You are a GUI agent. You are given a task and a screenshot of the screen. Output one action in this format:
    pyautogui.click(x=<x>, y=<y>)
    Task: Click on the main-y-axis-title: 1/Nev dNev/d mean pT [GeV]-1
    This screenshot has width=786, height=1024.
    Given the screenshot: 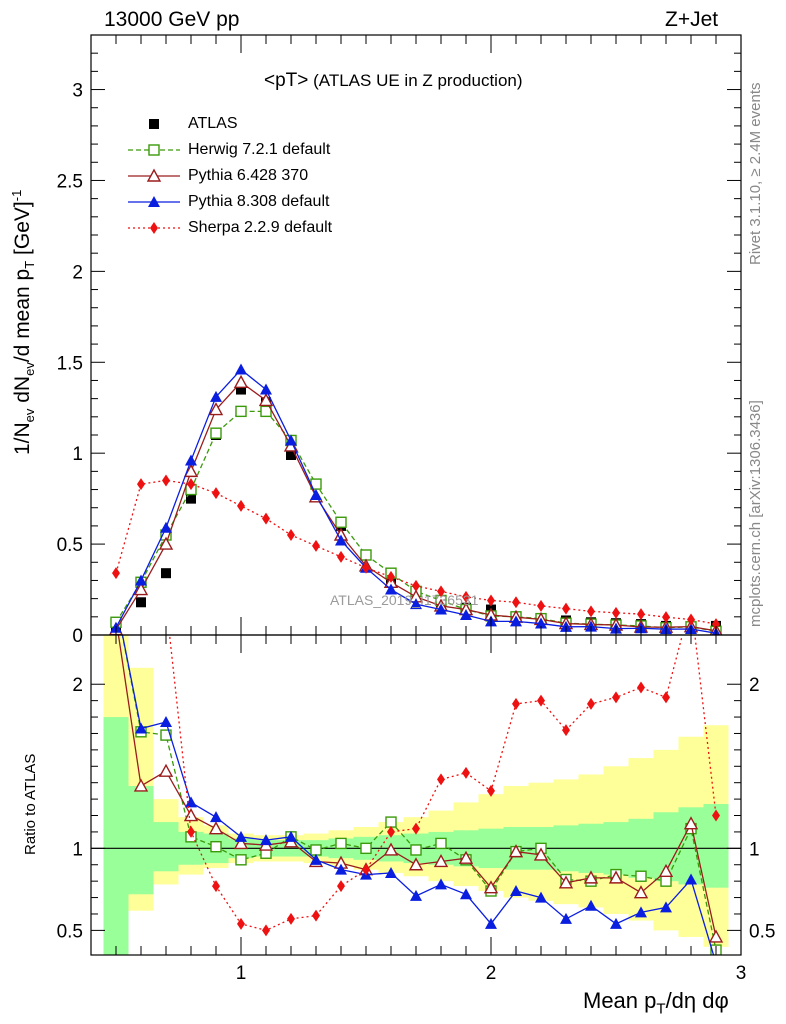 What is the action you would take?
    pyautogui.click(x=23, y=322)
    